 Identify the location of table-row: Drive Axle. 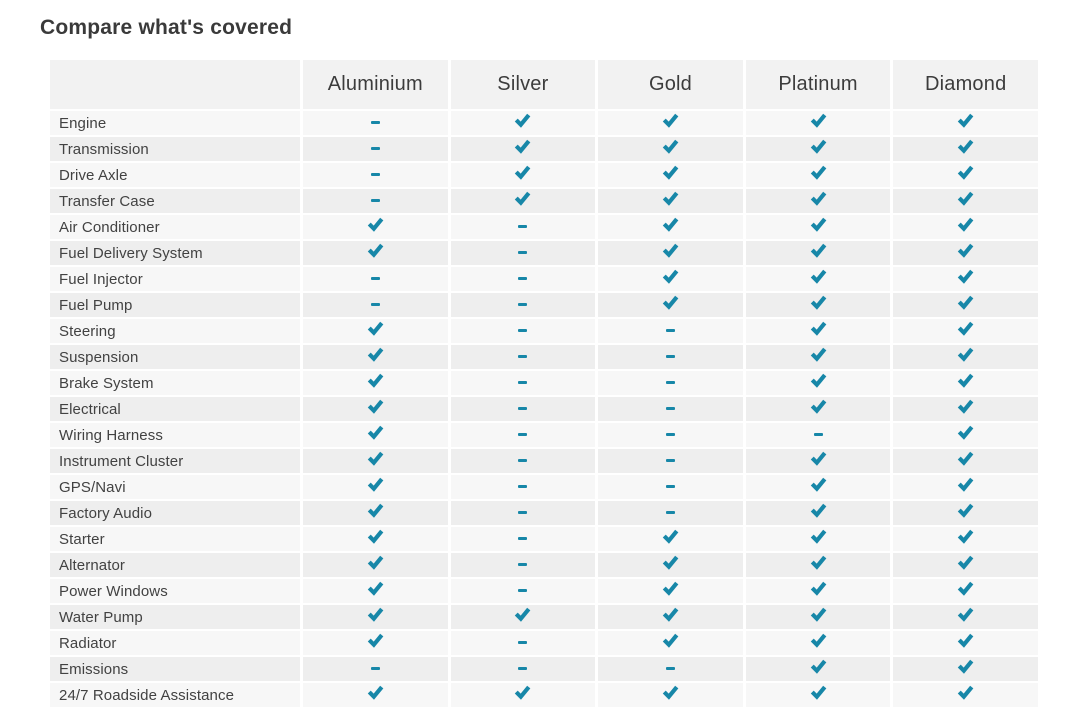
(544, 175).